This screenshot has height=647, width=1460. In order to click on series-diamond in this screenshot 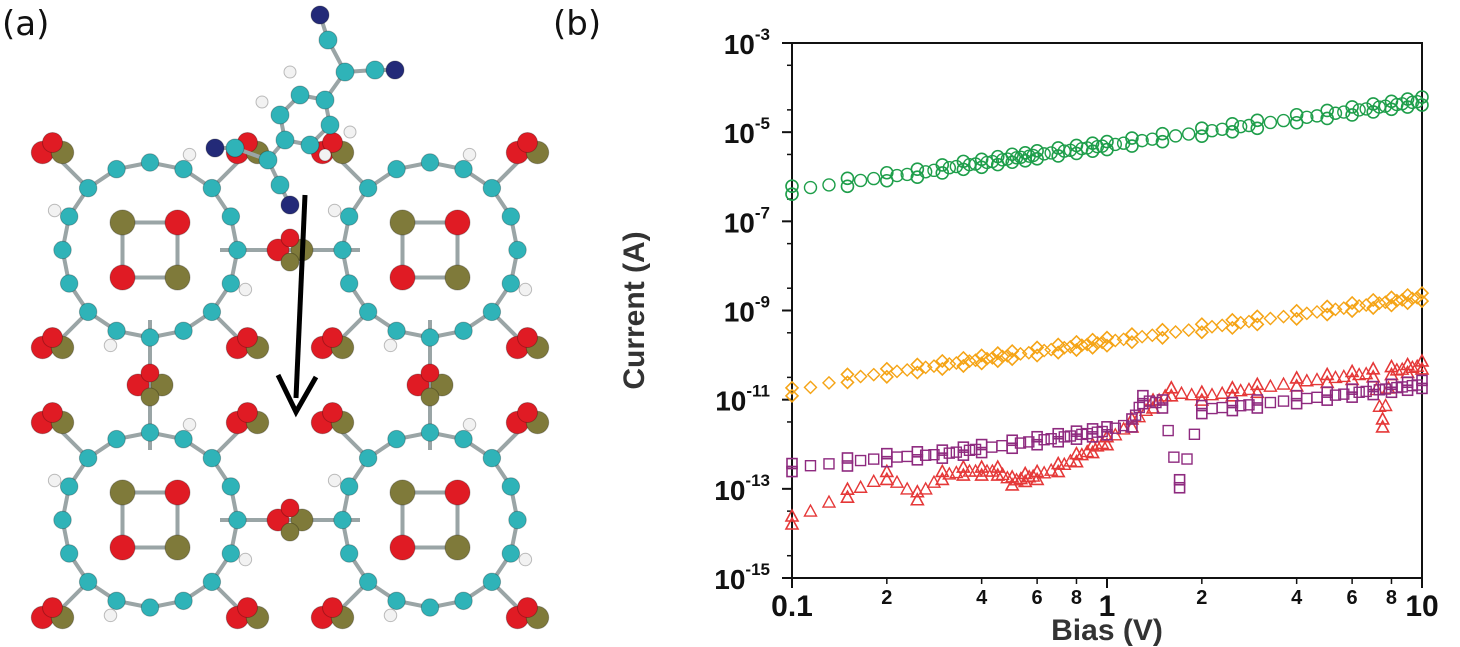, I will do `click(1107, 344)`.